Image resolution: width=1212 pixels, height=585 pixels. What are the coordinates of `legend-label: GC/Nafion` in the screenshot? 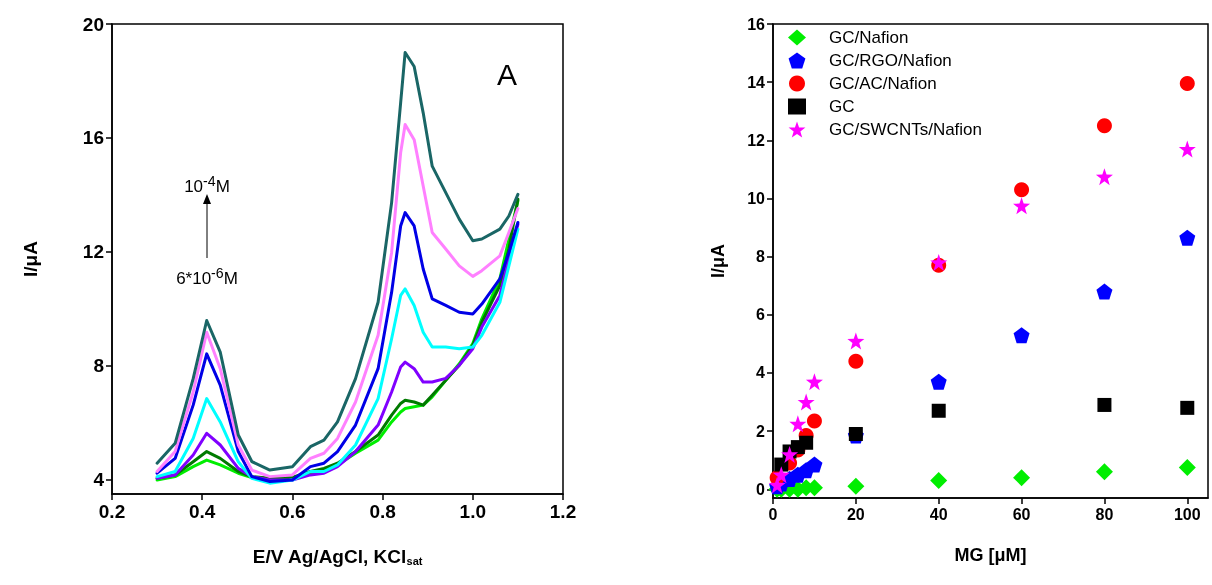 It's located at (869, 37).